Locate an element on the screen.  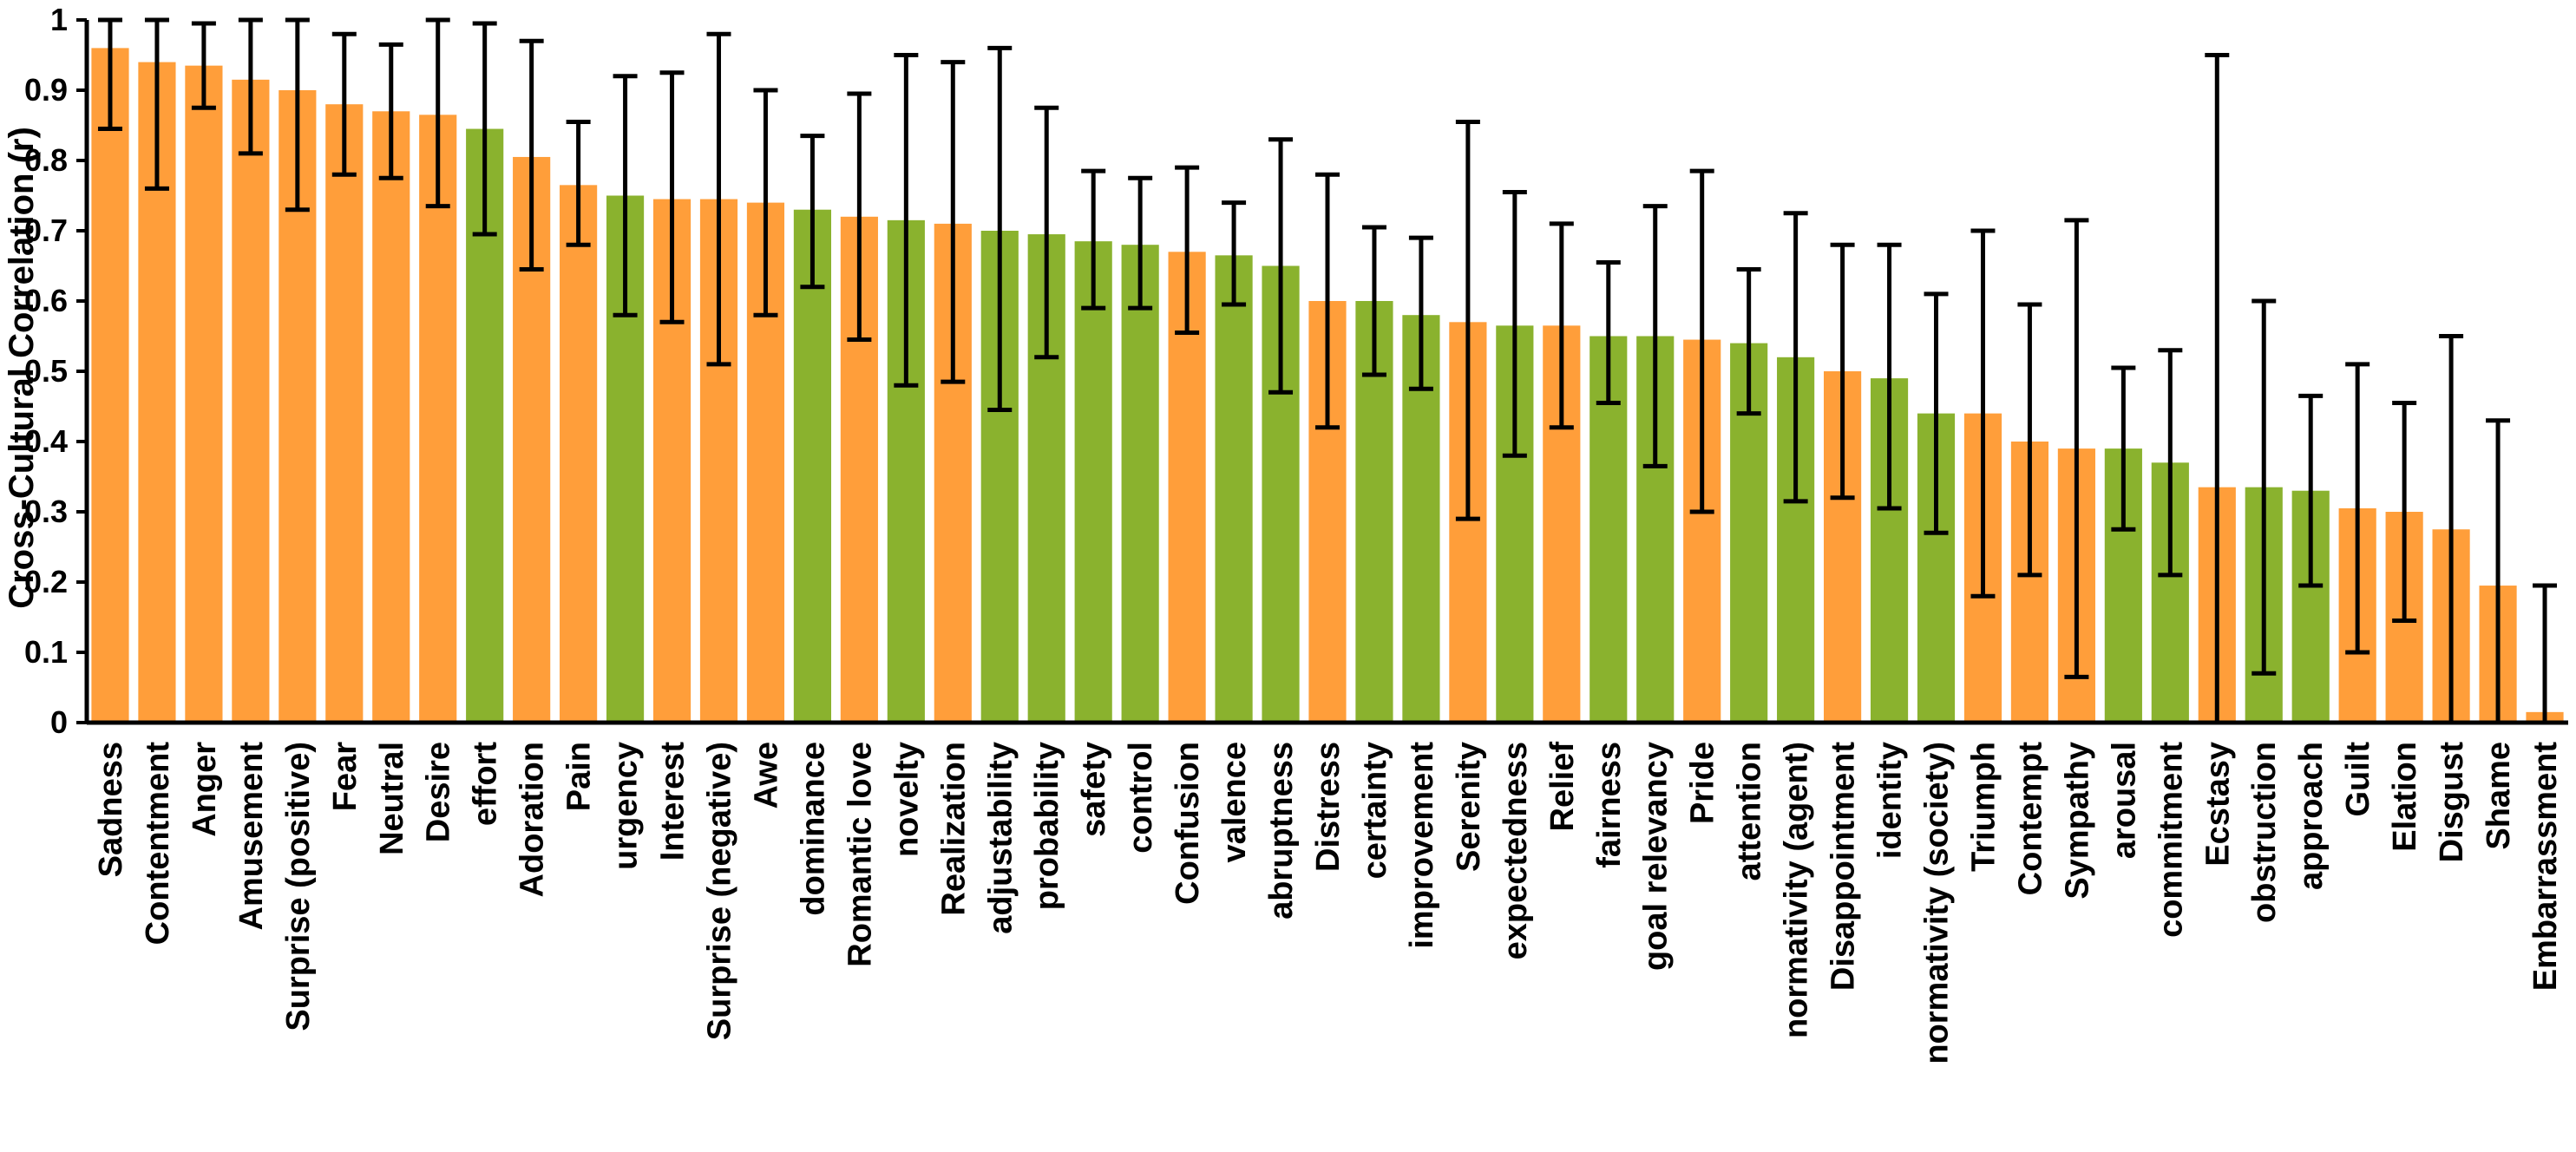
x-category-label: Contentment is located at coordinates (158, 844).